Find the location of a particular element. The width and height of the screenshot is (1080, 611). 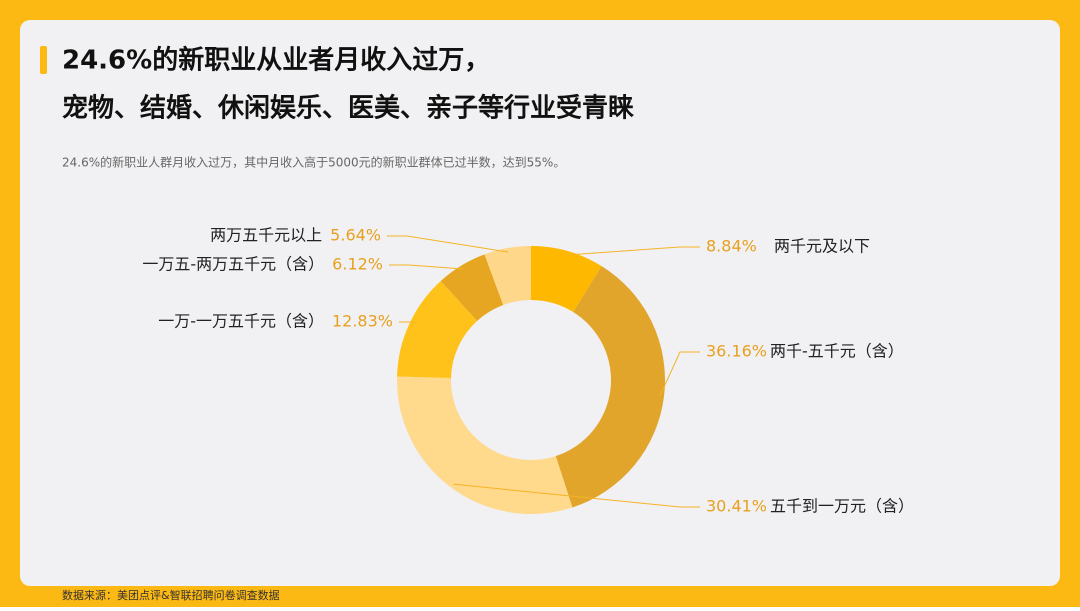

title-marker is located at coordinates (43, 60).